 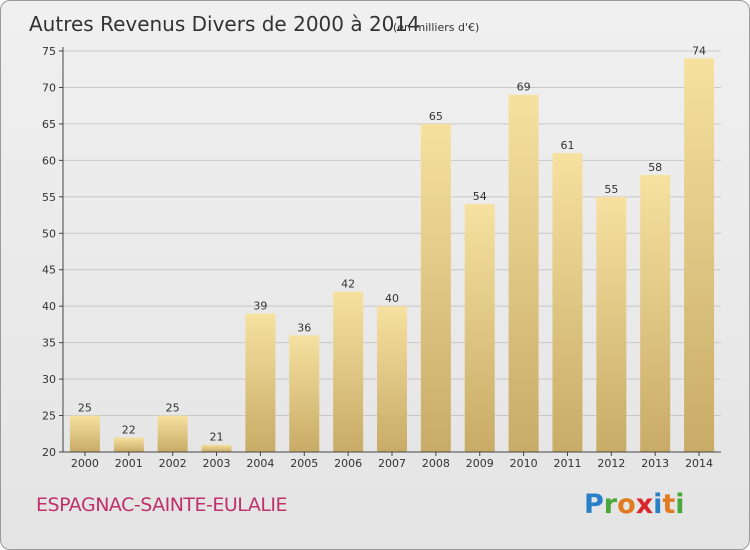 What do you see at coordinates (217, 463) in the screenshot?
I see `x-tick-label: 2003` at bounding box center [217, 463].